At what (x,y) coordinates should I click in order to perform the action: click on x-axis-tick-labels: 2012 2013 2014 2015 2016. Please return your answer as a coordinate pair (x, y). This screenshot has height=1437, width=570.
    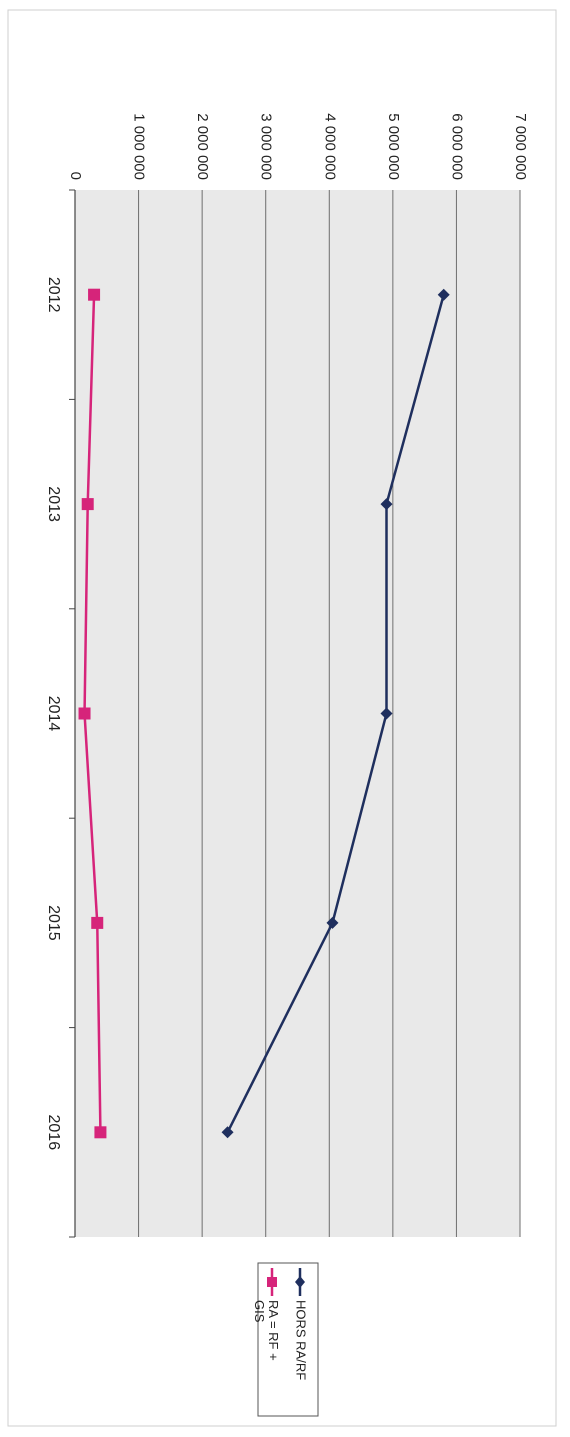
    Looking at the image, I should click on (53, 713).